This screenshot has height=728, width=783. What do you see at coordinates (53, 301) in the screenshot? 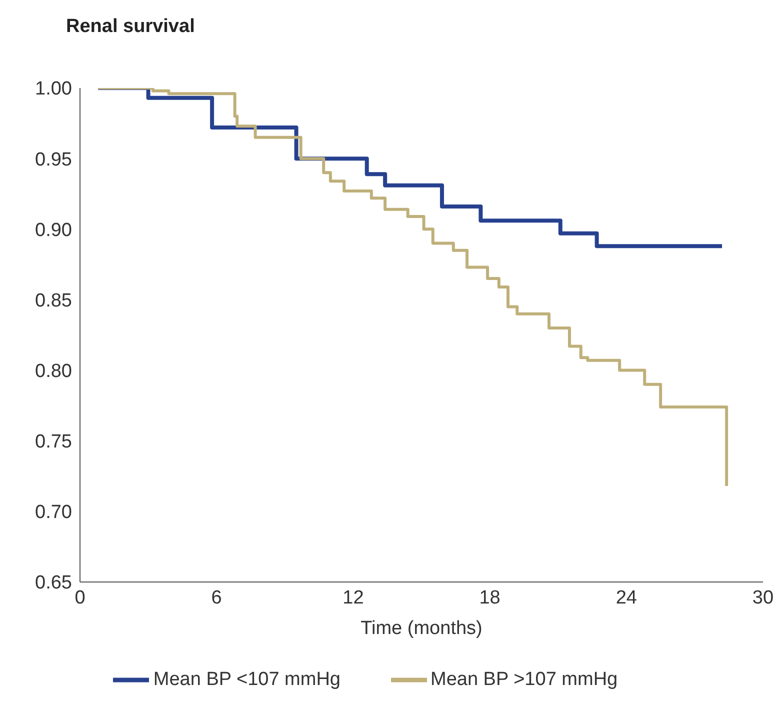
I see `y-tick-label: 0.85` at bounding box center [53, 301].